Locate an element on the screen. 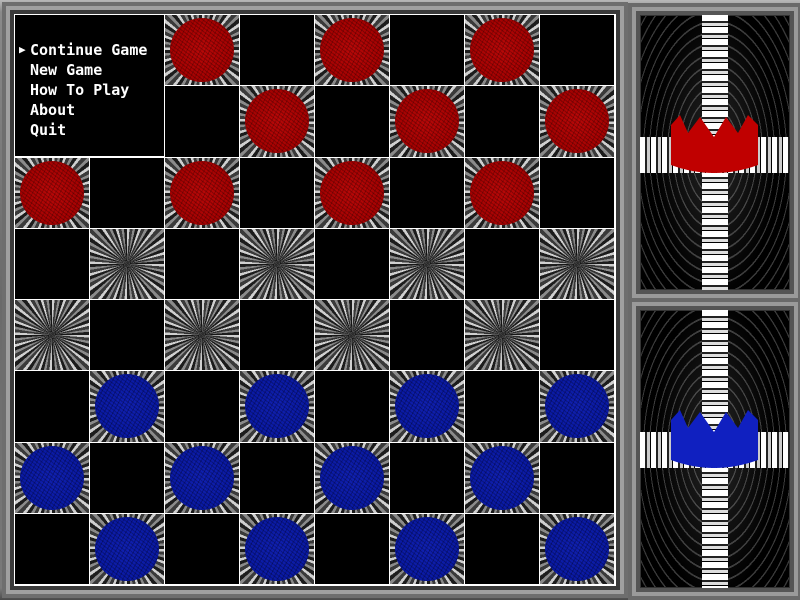  selection-arrow-icon: ▶ is located at coordinates (22, 49).